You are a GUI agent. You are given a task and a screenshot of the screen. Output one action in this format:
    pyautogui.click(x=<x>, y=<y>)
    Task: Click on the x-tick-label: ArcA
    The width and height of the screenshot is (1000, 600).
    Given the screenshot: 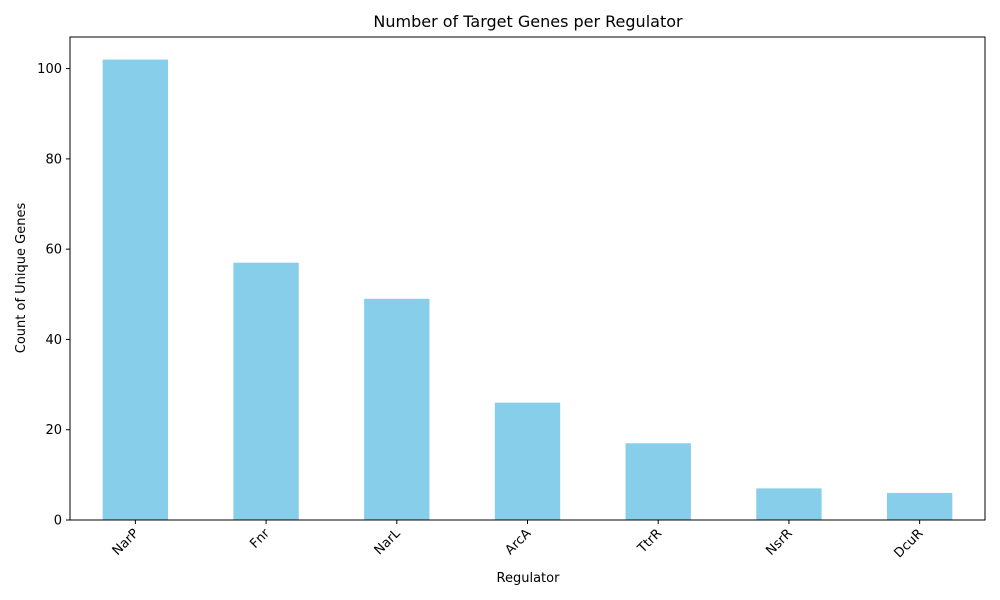 What is the action you would take?
    pyautogui.click(x=519, y=542)
    